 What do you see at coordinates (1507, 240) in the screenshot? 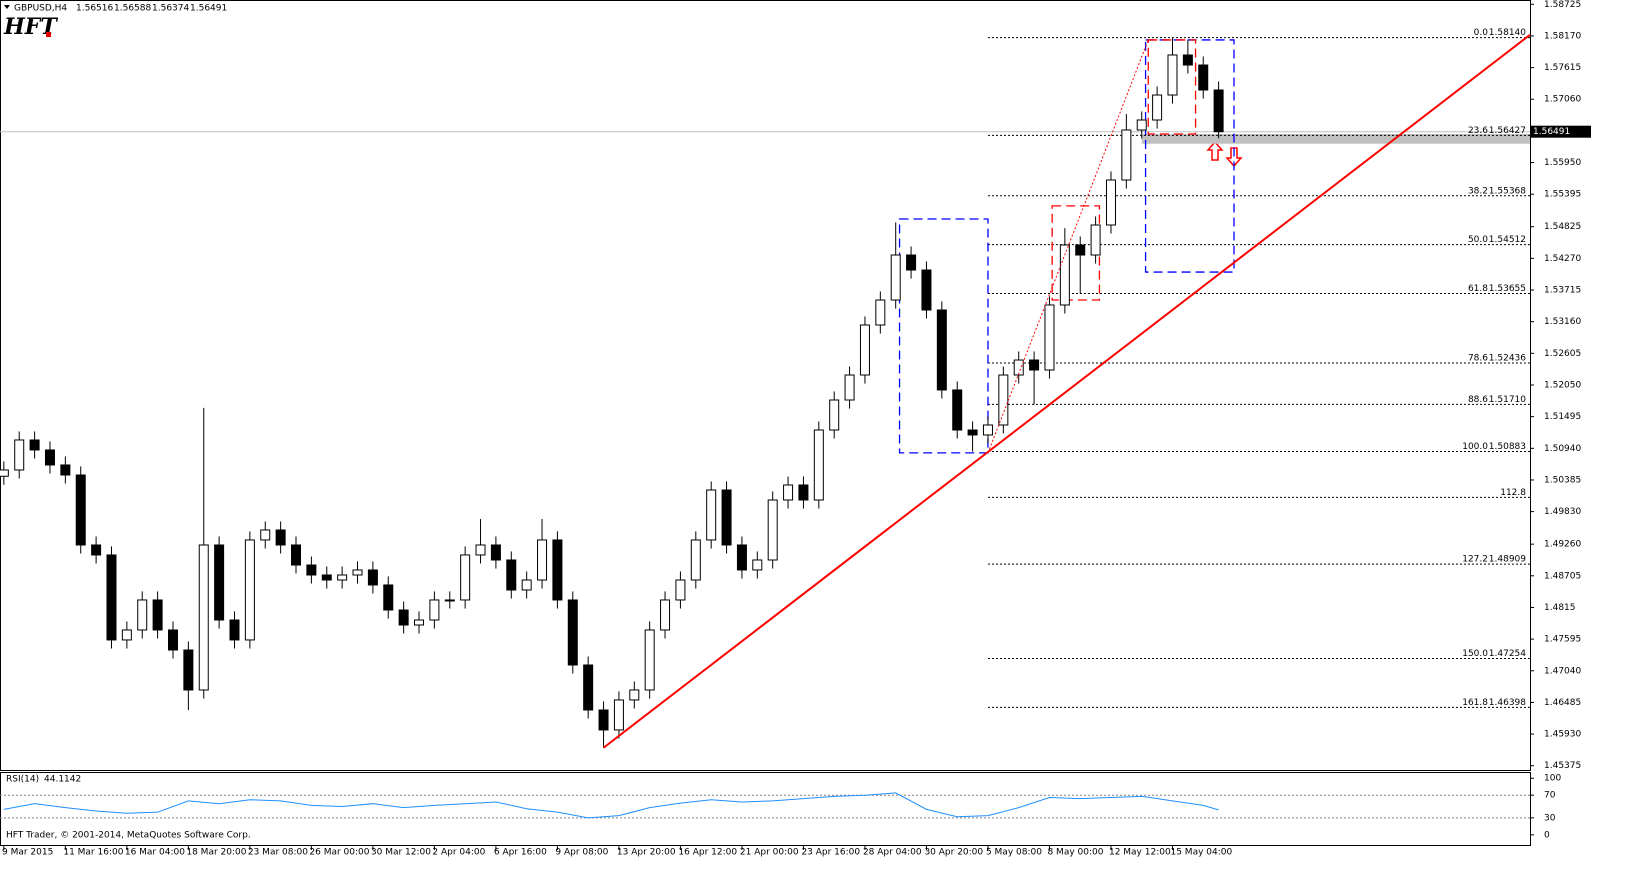
I see `fibo-price: 1.54512` at bounding box center [1507, 240].